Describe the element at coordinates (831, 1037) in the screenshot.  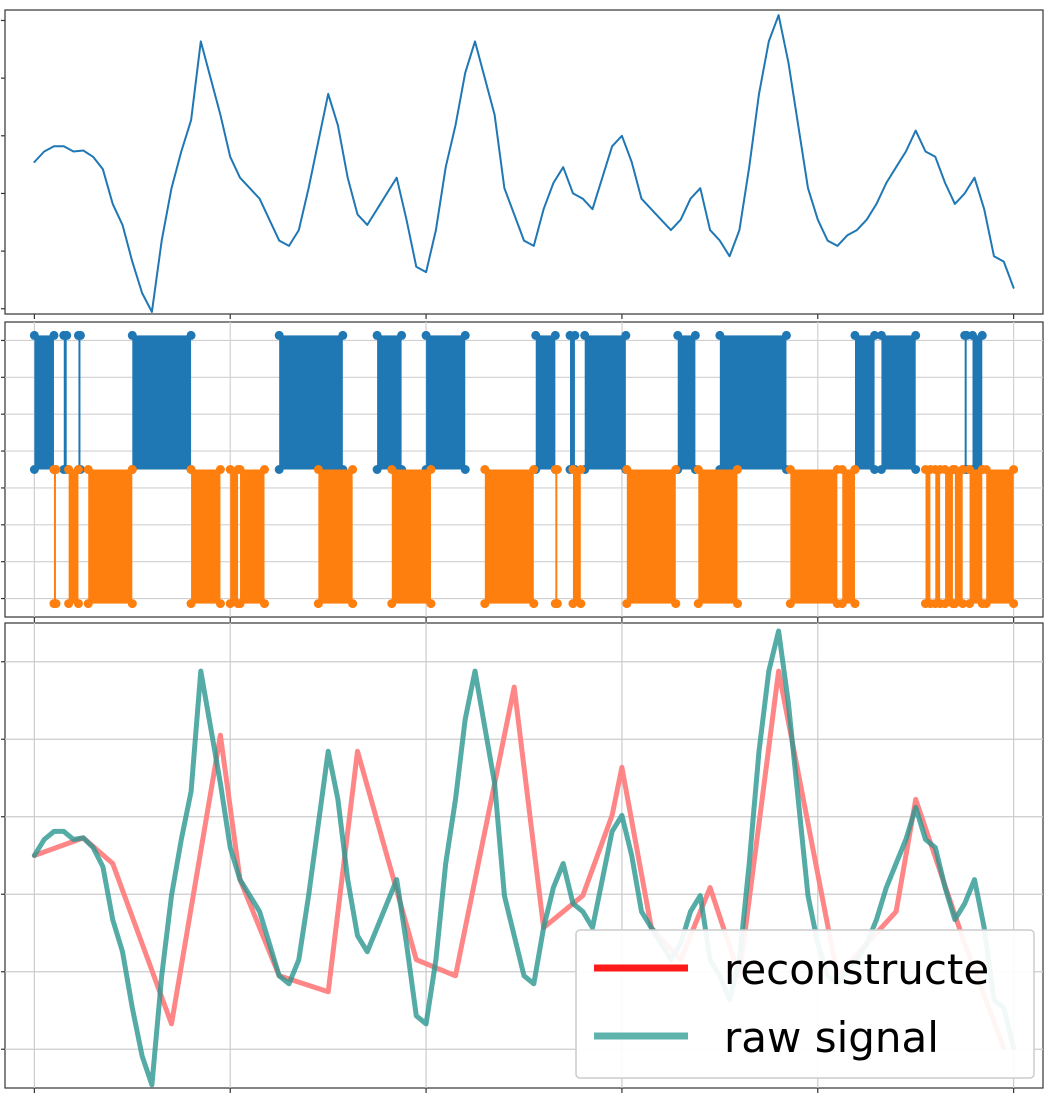
I see `legend-label-raw-signal: raw signal` at that location.